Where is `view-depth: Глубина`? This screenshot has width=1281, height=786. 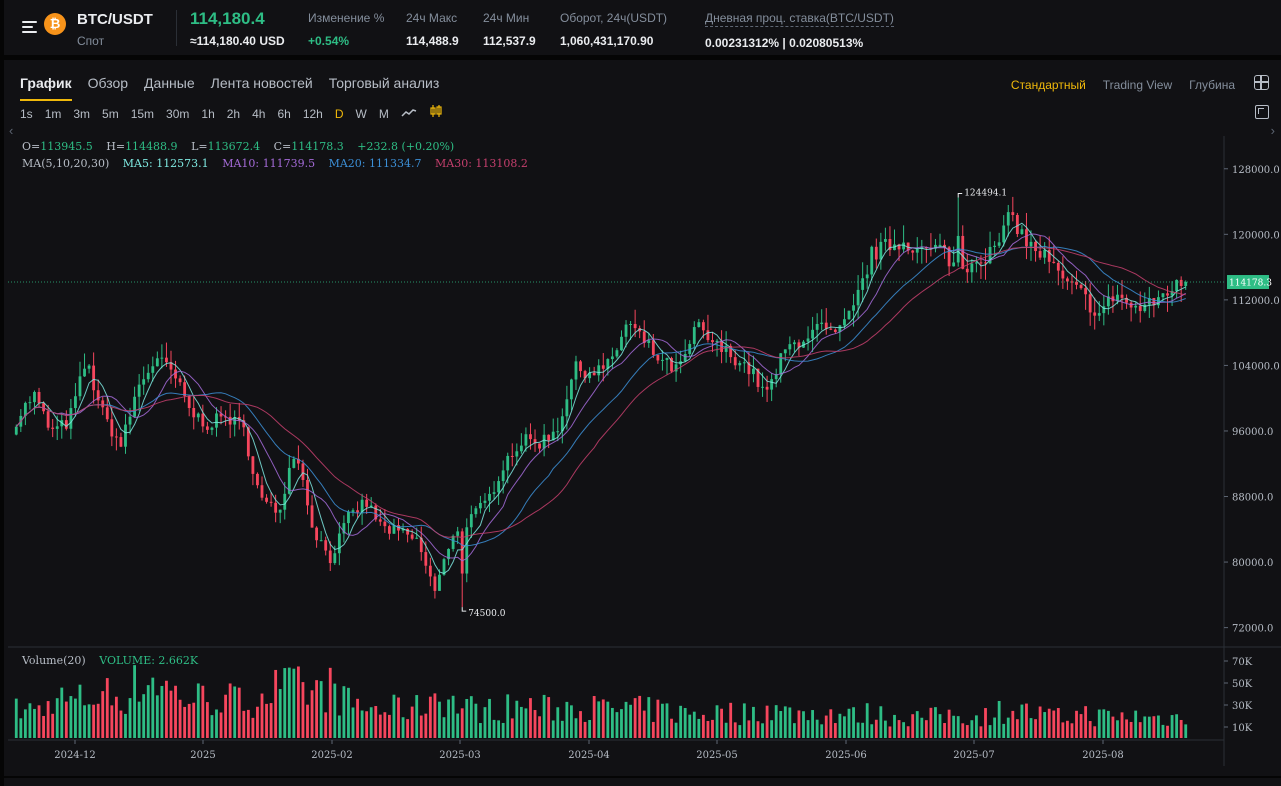 view-depth: Глубина is located at coordinates (1212, 85).